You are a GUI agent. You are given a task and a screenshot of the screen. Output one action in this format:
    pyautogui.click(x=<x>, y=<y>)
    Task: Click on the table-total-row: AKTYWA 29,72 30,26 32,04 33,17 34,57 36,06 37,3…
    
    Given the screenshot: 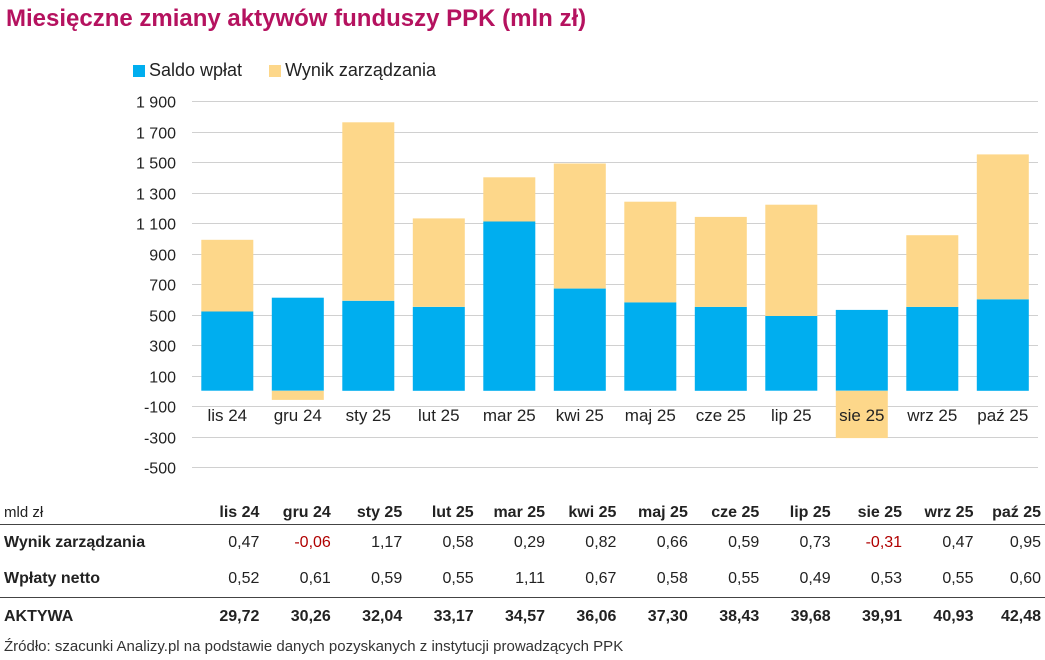 What is the action you would take?
    pyautogui.click(x=522, y=616)
    